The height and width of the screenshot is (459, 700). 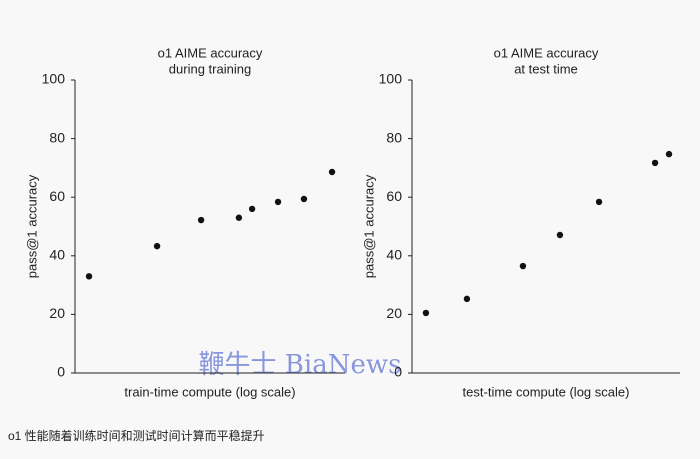 What do you see at coordinates (546, 391) in the screenshot?
I see `x-axis-label: test-time compute (log scale)` at bounding box center [546, 391].